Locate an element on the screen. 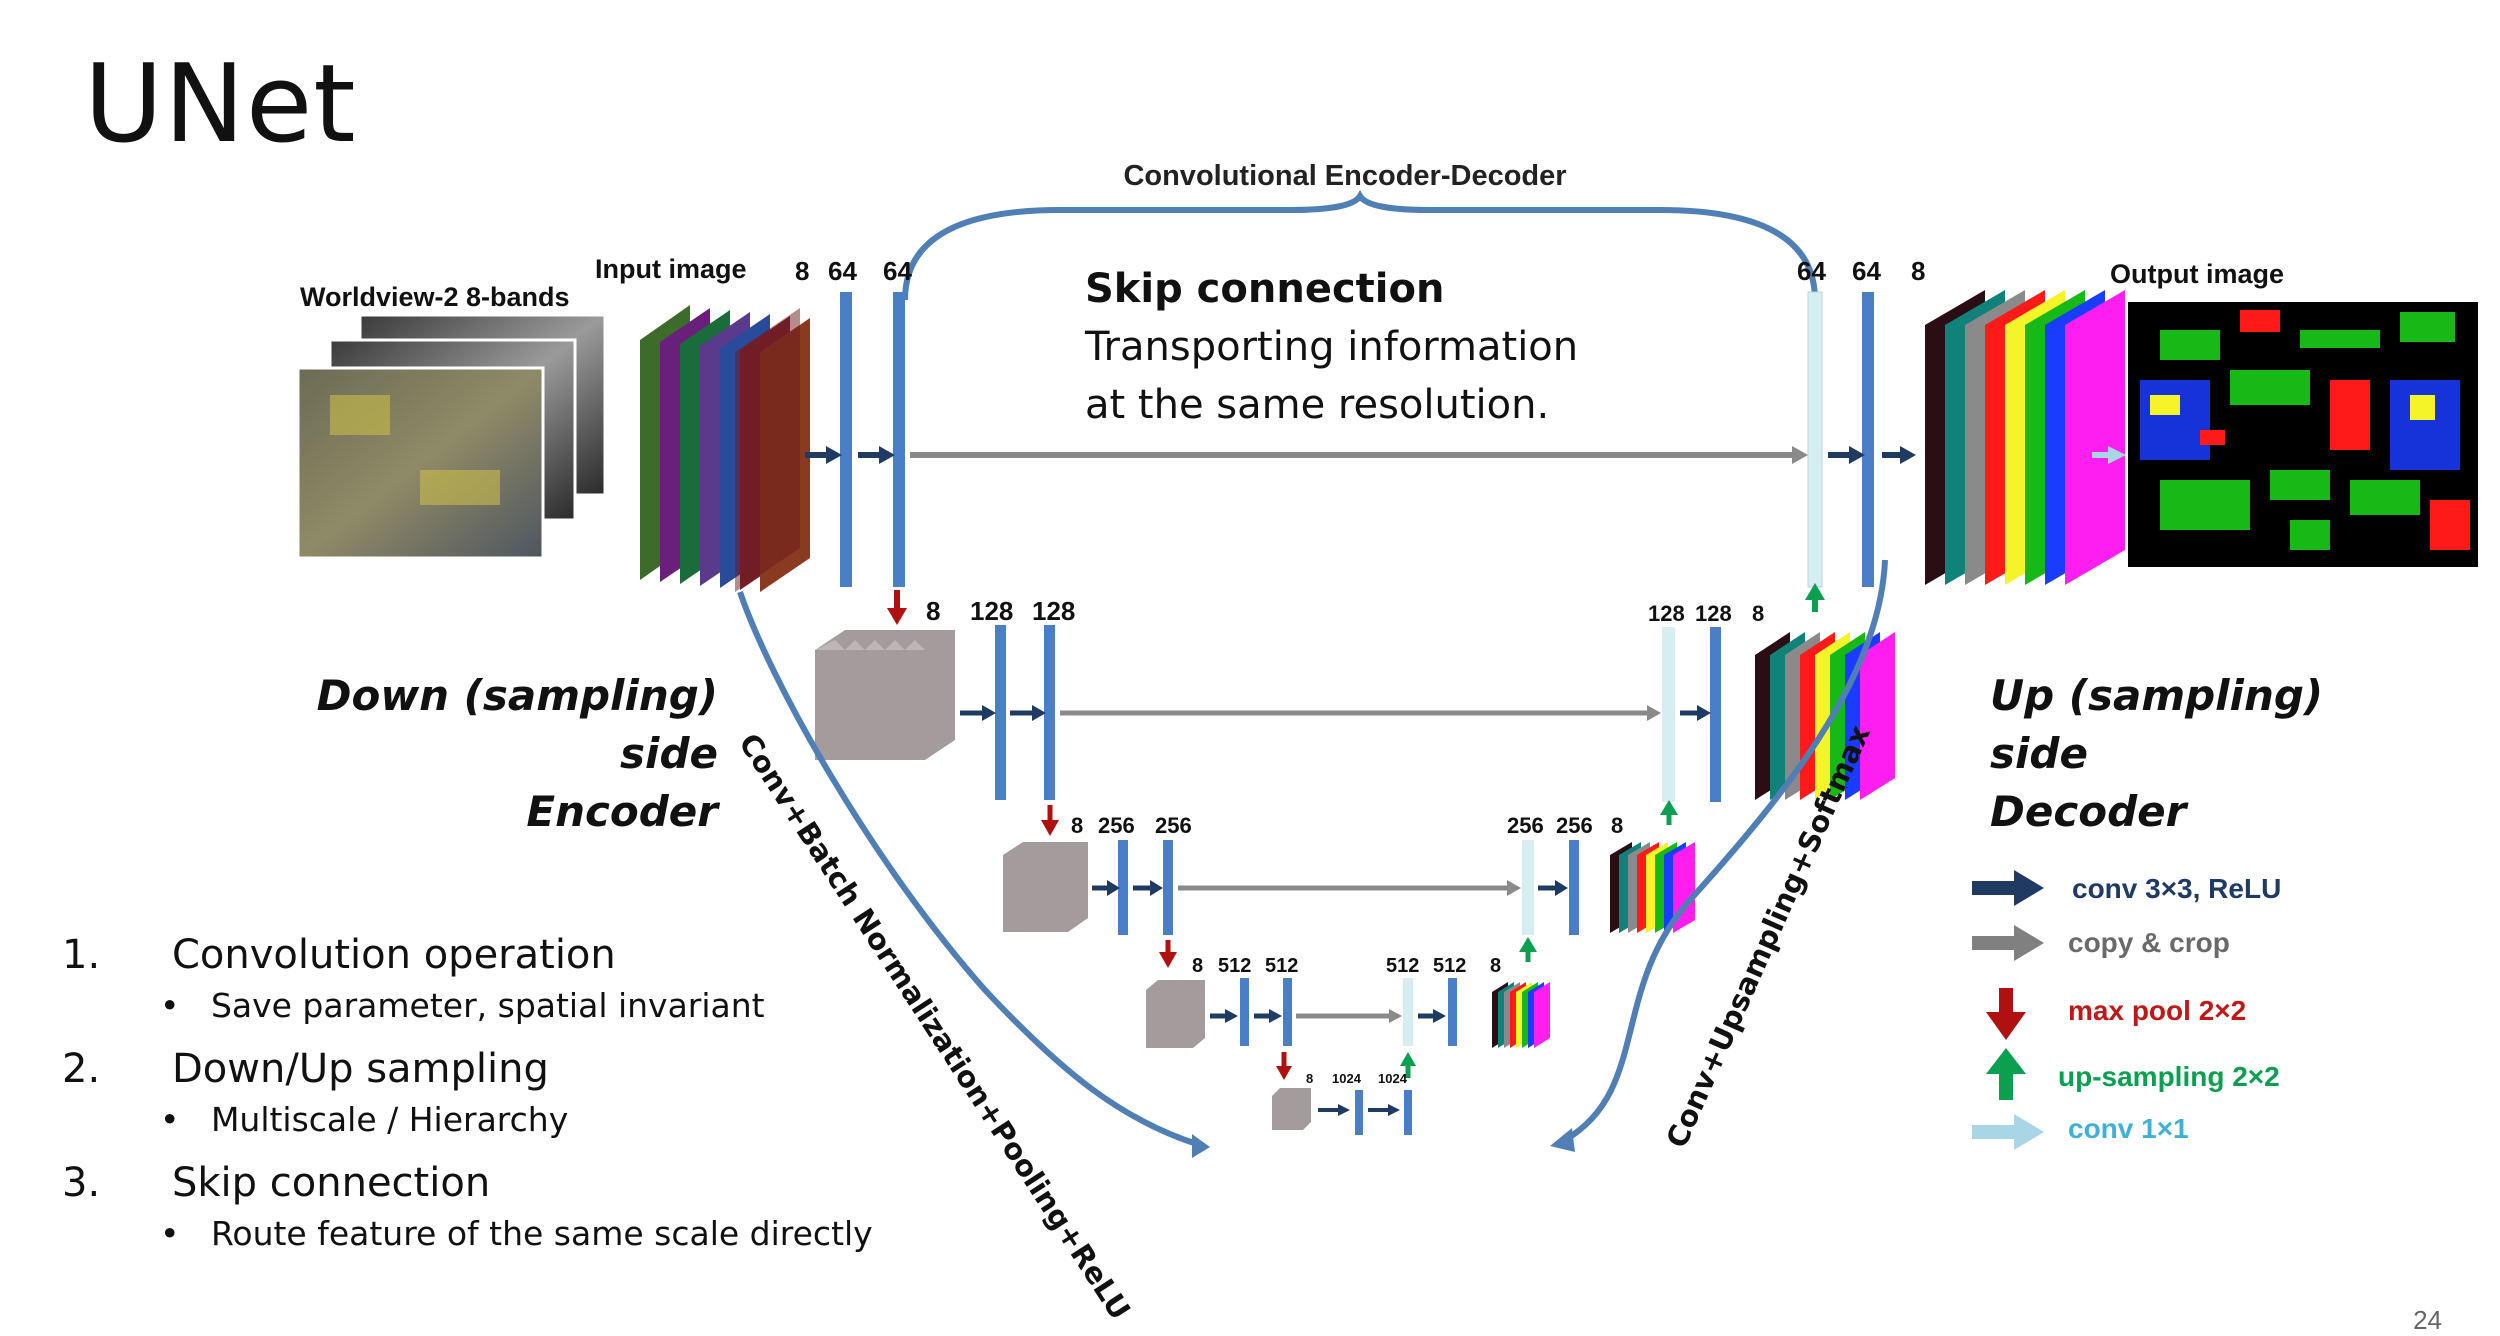 Image resolution: width=2500 pixels, height=1336 pixels. arrow-down-icon is located at coordinates (2006, 1026).